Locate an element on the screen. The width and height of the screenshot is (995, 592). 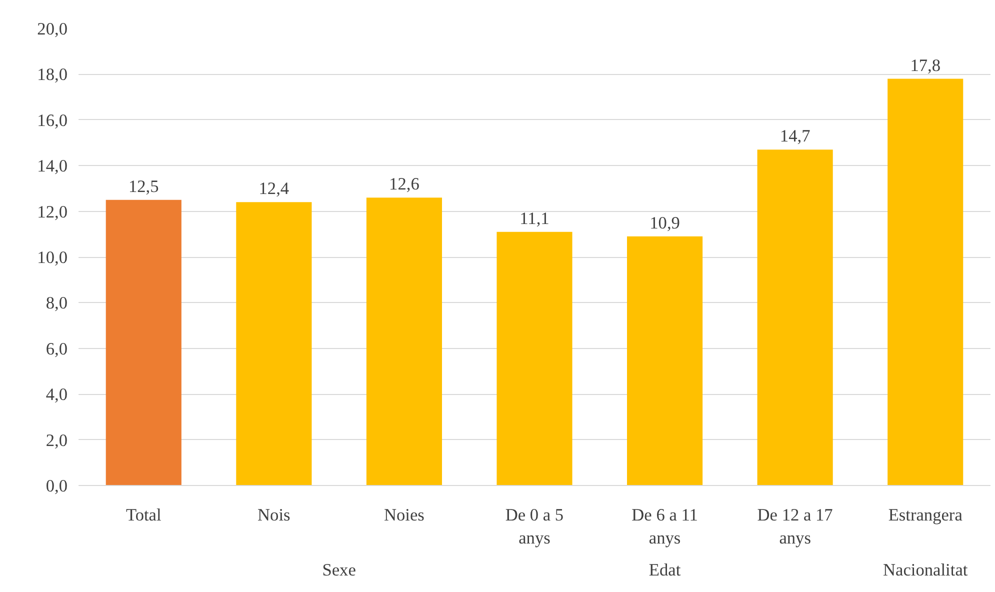
y-tick-label: 12,0 is located at coordinates (52, 212).